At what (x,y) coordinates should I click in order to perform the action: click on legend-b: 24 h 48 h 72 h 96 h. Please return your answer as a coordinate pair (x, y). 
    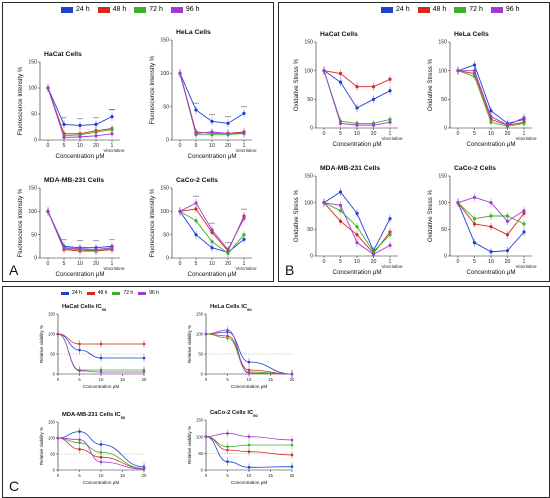
    Looking at the image, I should click on (450, 9).